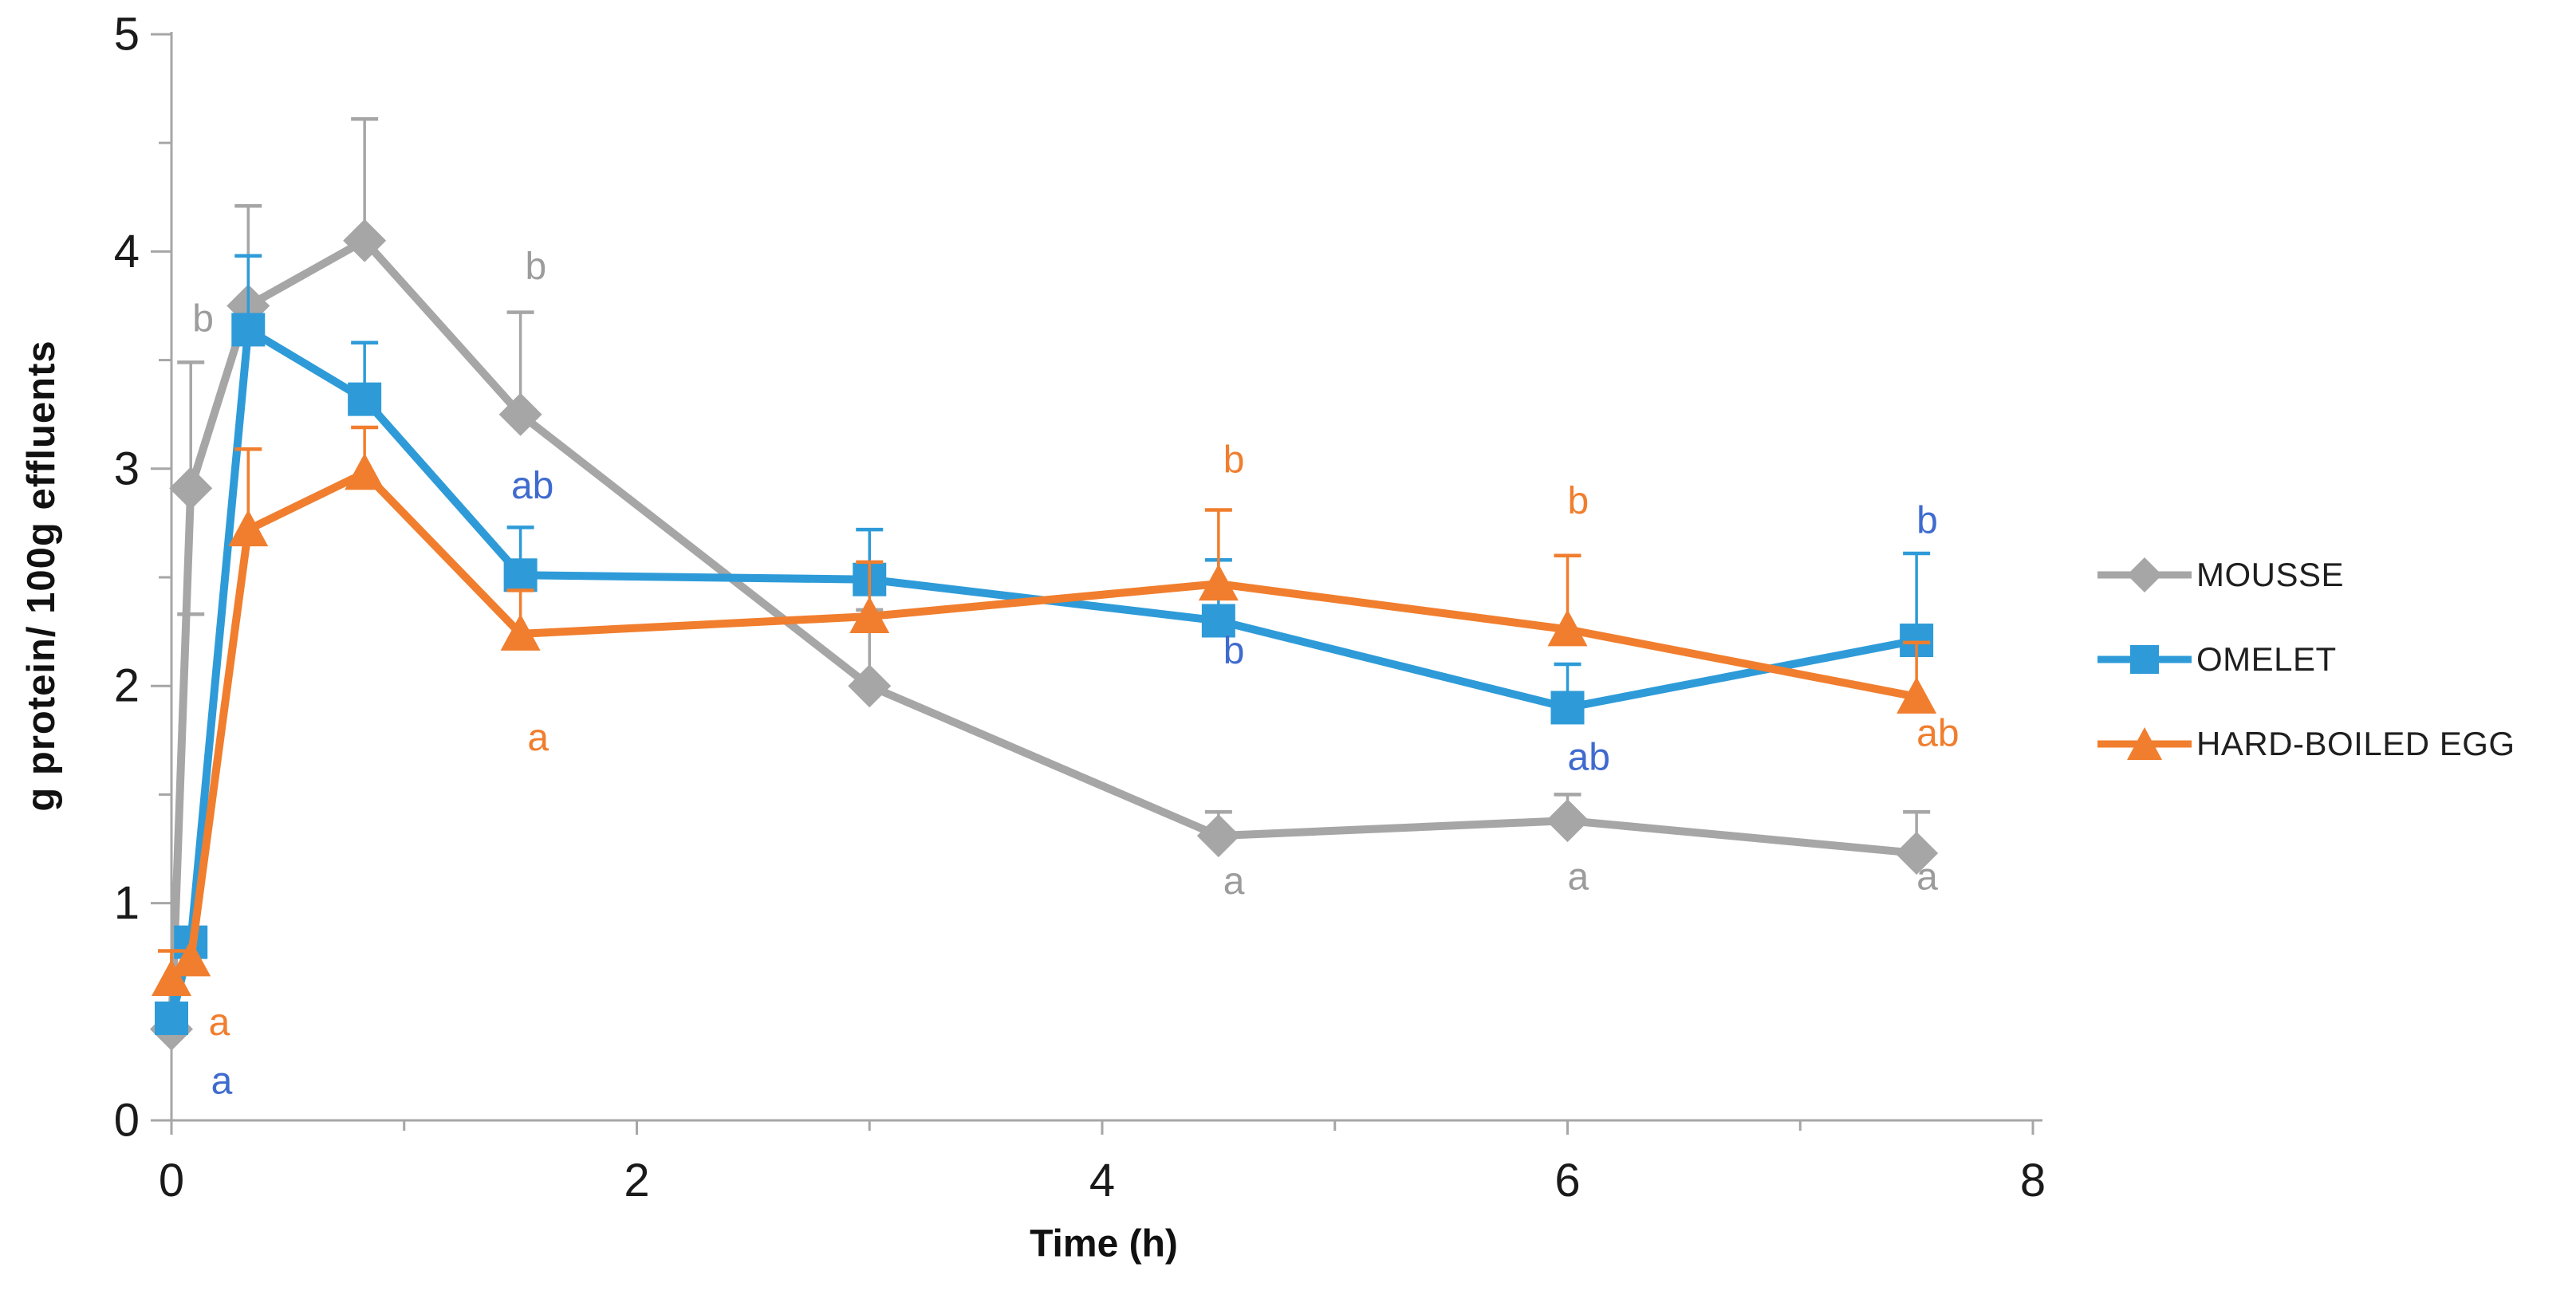 This screenshot has height=1291, width=2576. I want to click on y-axis-tick-label: 0, so click(127, 1121).